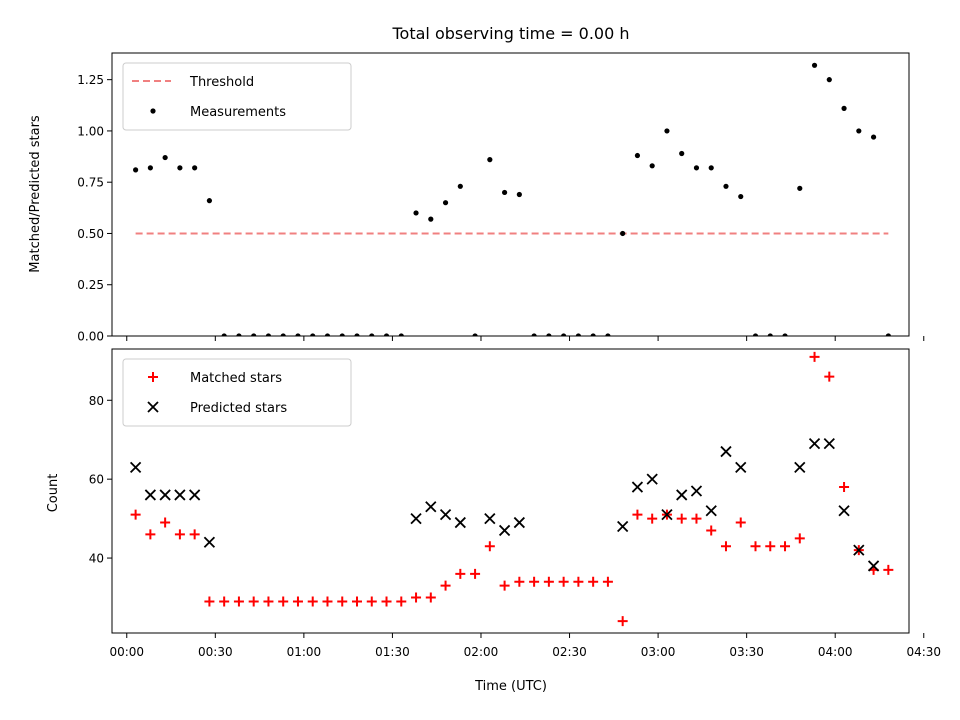 The width and height of the screenshot is (960, 720). Describe the element at coordinates (236, 378) in the screenshot. I see `matched-stars-legend-label: Matched stars` at that location.